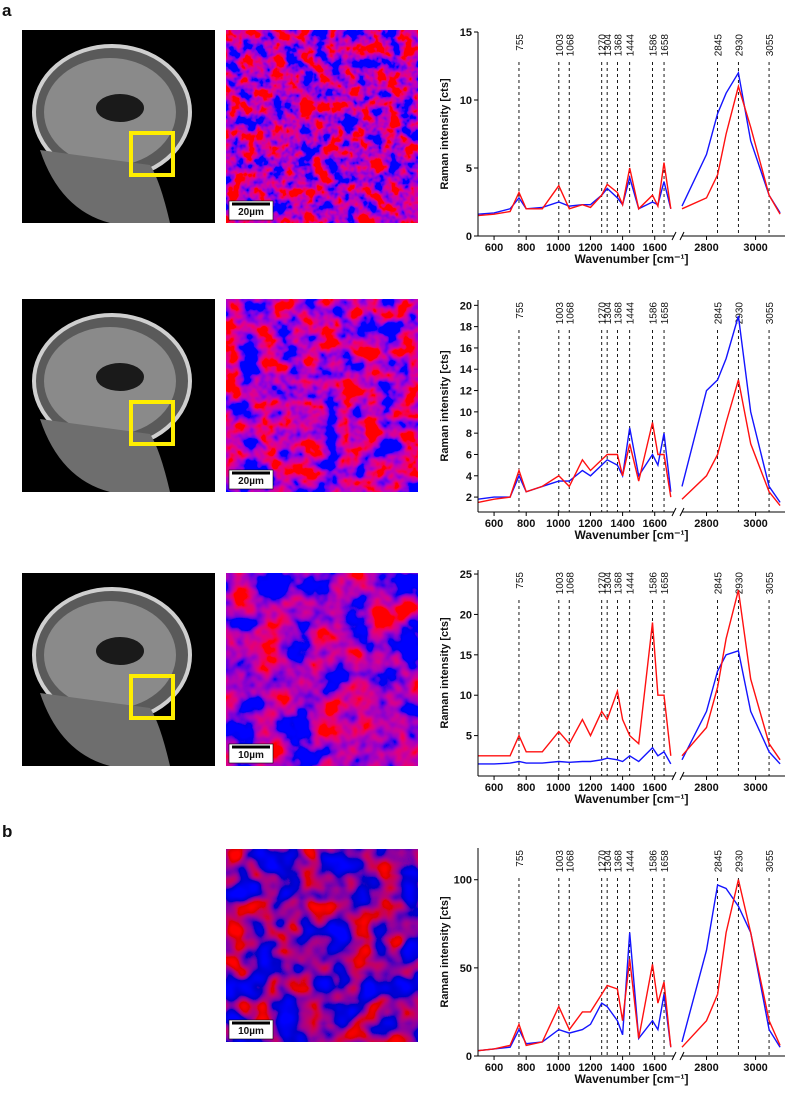  I want to click on scale-bar-label: 10µm, so click(251, 755).